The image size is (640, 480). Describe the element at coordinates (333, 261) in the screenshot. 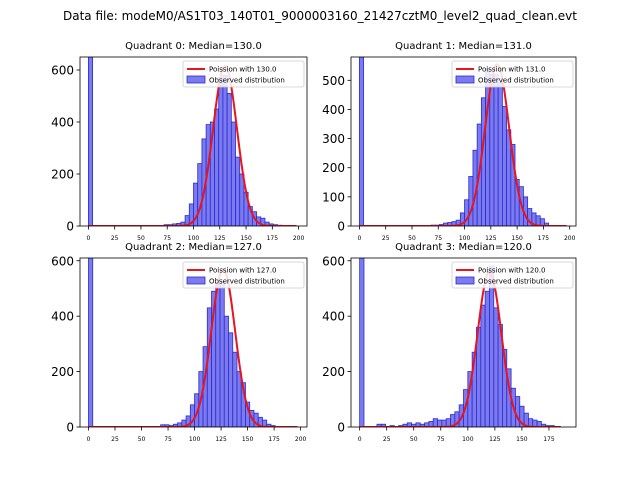

I see `y-tick-label: 600` at that location.